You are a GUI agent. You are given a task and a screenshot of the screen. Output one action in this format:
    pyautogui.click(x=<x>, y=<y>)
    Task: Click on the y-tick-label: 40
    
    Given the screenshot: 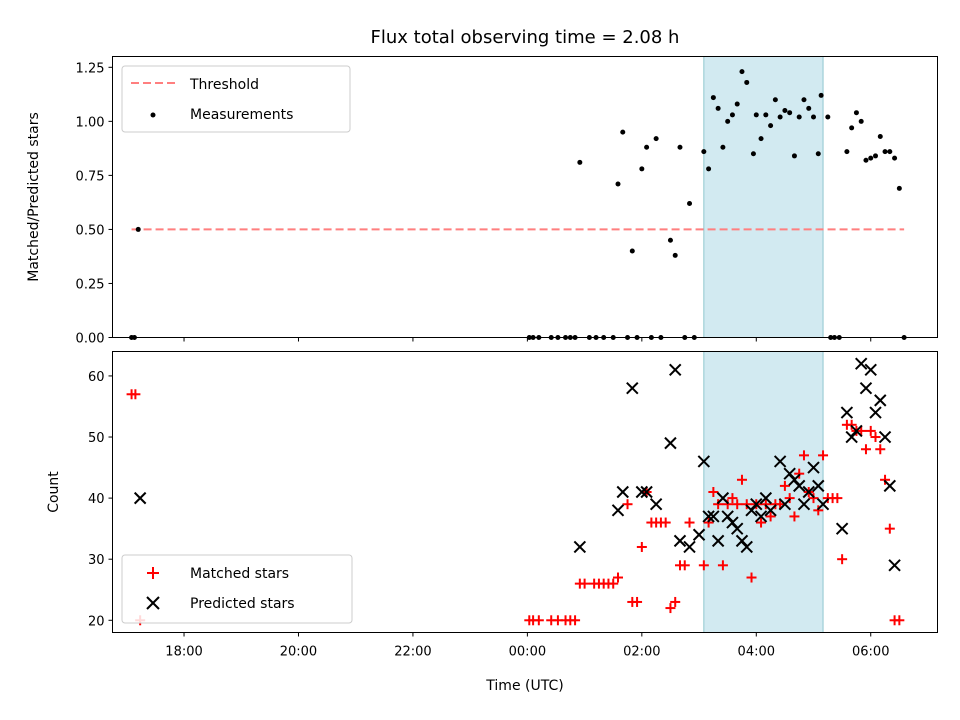 What is the action you would take?
    pyautogui.click(x=96, y=499)
    